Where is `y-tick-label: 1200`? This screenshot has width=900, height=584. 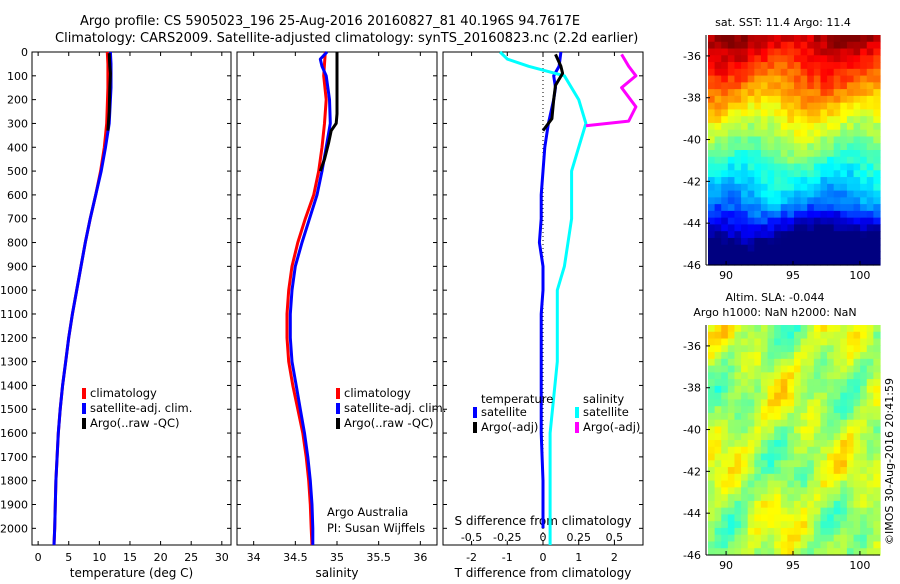 y-tick-label: 1200 is located at coordinates (14, 338).